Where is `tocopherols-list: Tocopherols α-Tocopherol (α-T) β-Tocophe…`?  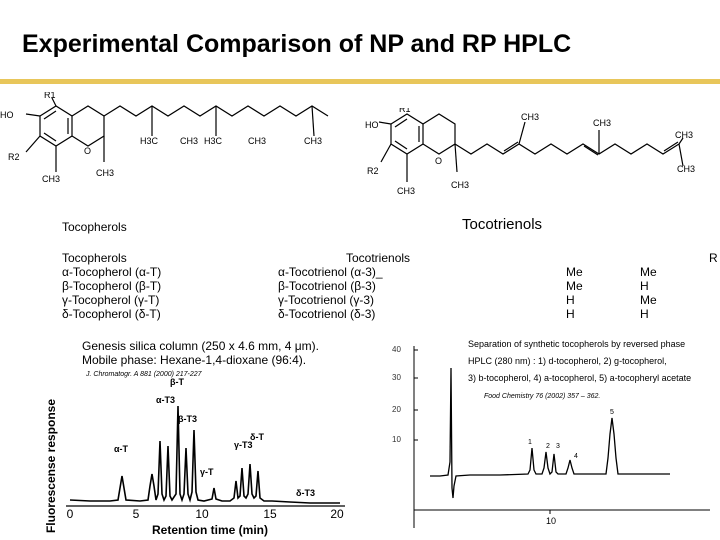 tocopherols-list: Tocopherols α-Tocopherol (α-T) β-Tocophe… is located at coordinates (111, 286).